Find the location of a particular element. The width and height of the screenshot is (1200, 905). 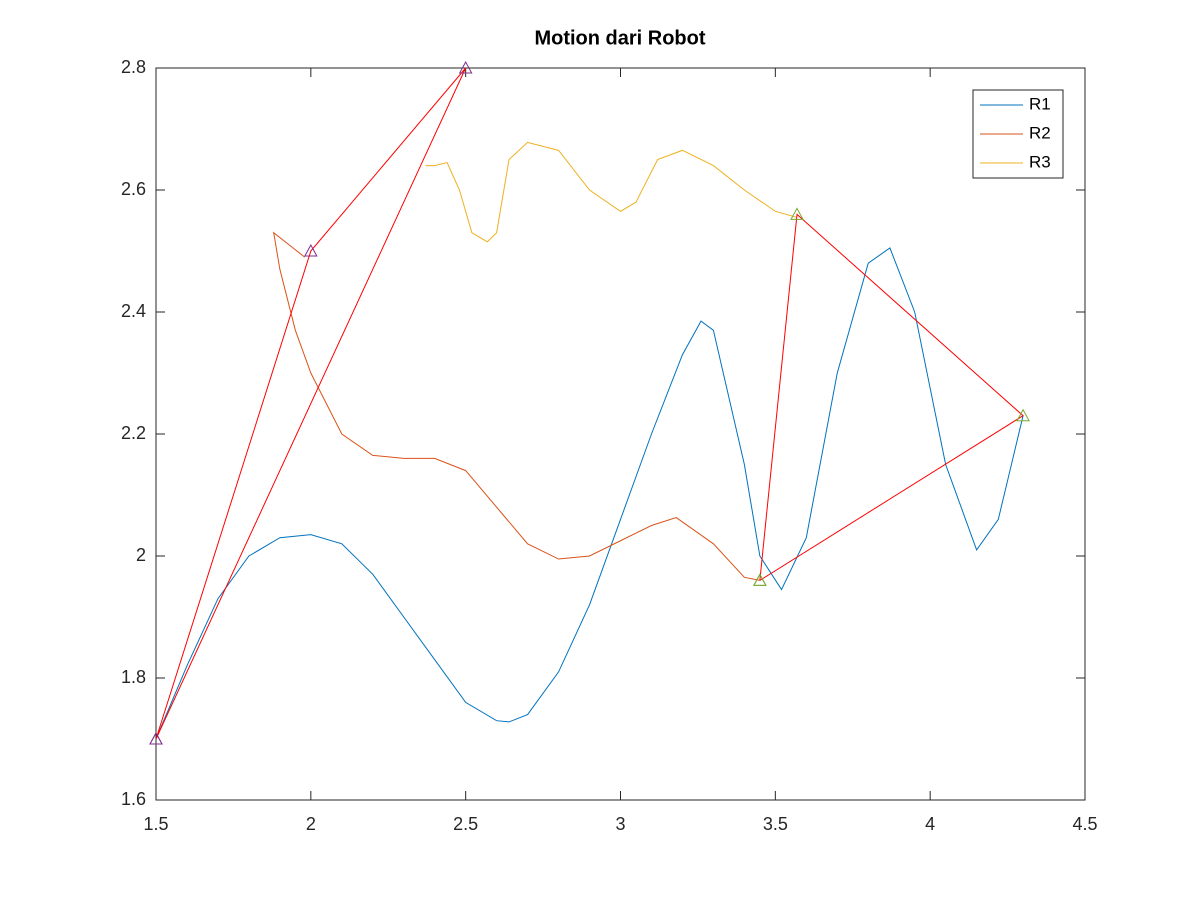

y-tick-label: 2.8 is located at coordinates (133, 67).